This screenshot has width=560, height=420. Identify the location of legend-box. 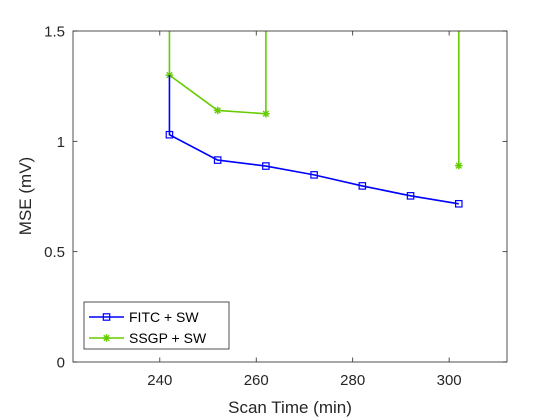
(156, 325).